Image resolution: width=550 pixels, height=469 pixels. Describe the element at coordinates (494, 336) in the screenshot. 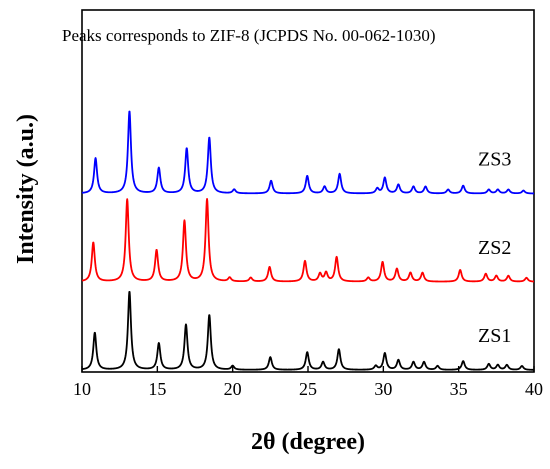

I see `series-label-zs1: ZS1` at that location.